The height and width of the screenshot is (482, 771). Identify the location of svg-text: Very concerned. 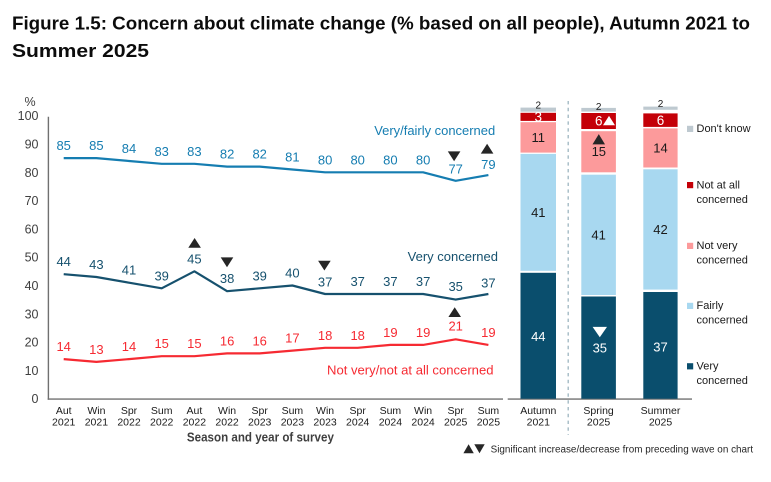
(453, 256).